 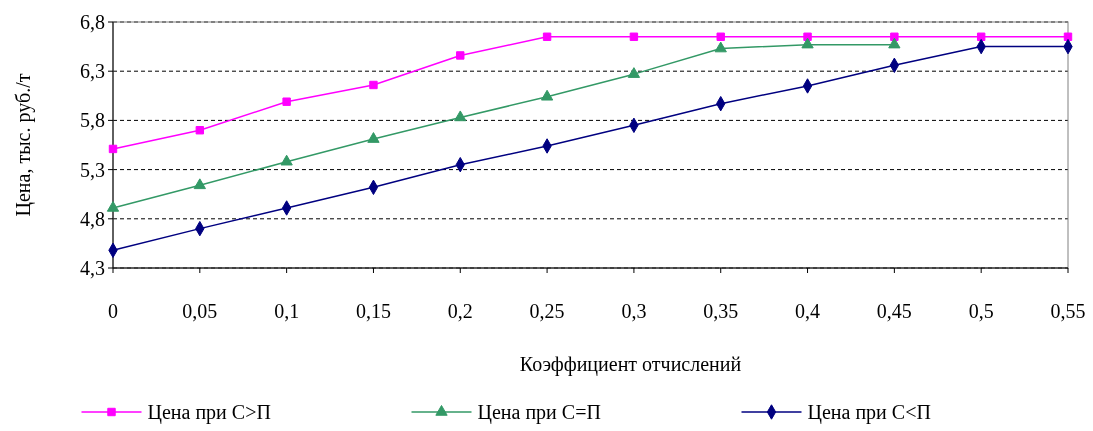 I want to click on x-tick-label: 0,15, so click(x=373, y=311).